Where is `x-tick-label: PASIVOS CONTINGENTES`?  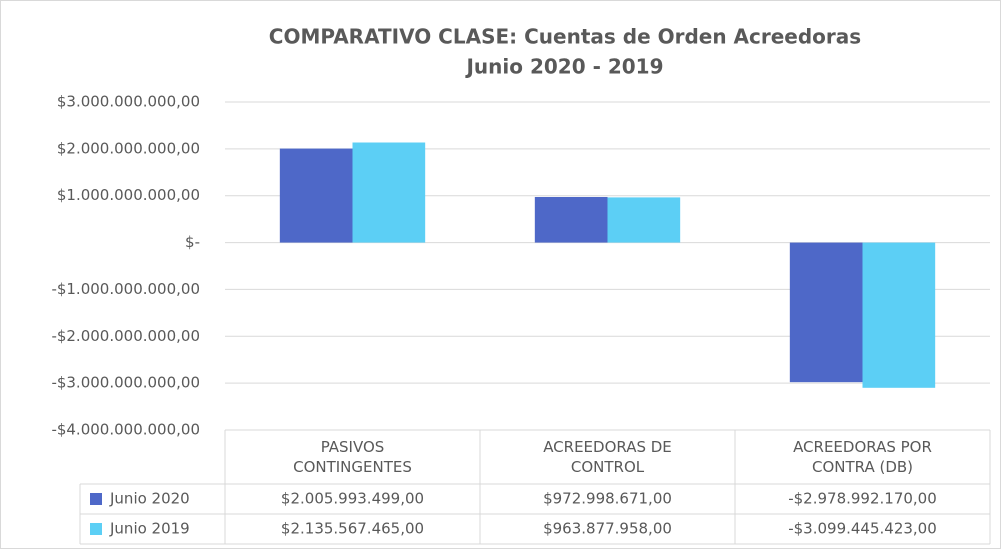
x-tick-label: PASIVOS CONTINGENTES is located at coordinates (352, 457).